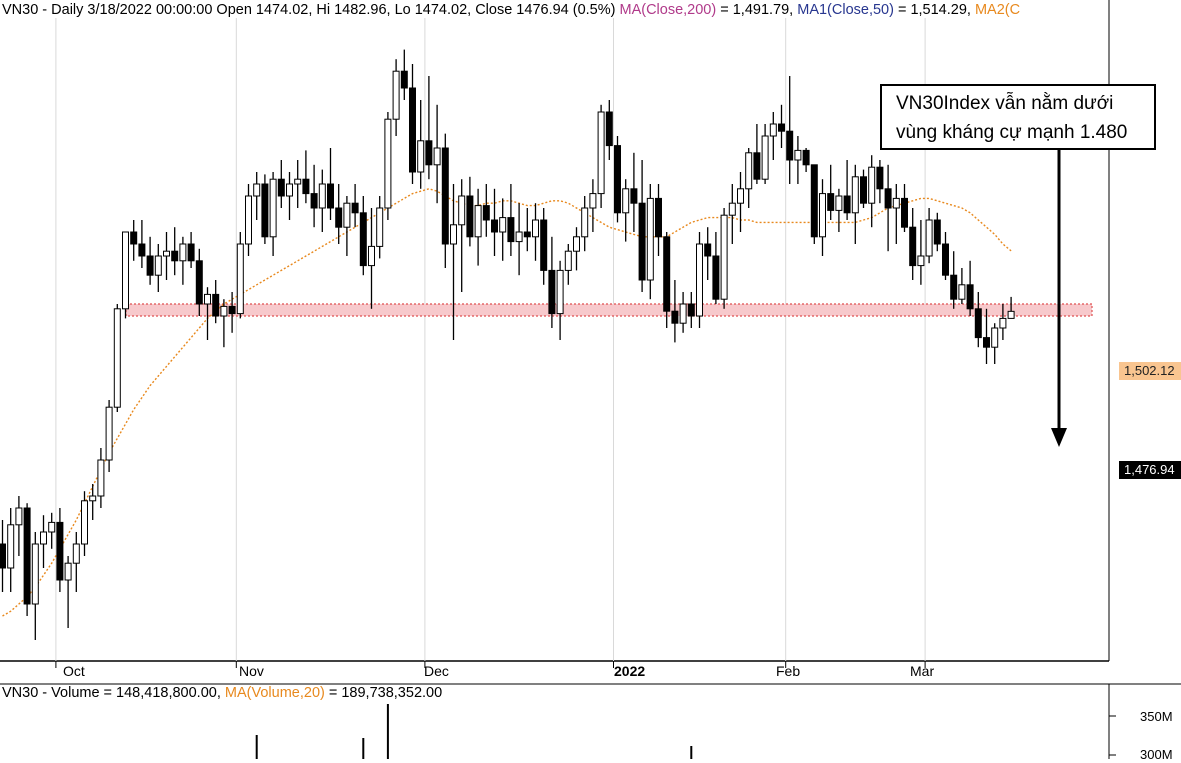 The height and width of the screenshot is (763, 1181). Describe the element at coordinates (922, 671) in the screenshot. I see `x-label-mar: Mar` at that location.